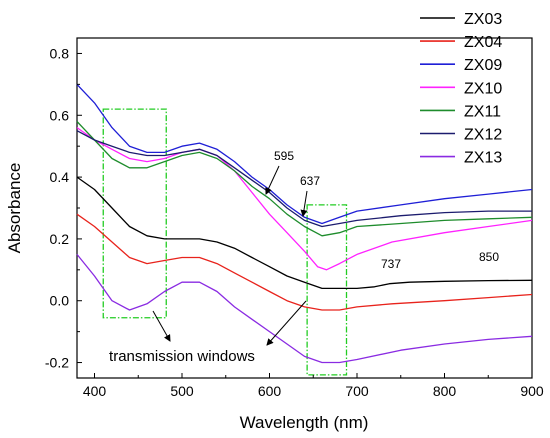  What do you see at coordinates (304, 422) in the screenshot?
I see `x-axis-title: Wavelength (nm)` at bounding box center [304, 422].